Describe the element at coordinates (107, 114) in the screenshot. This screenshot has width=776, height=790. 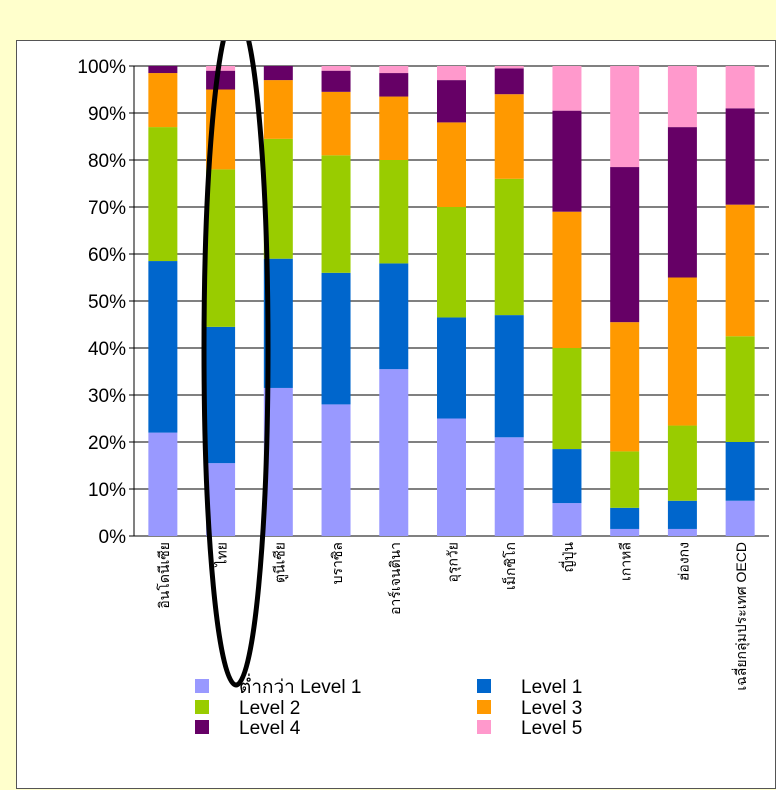
I see `y-tick-label: 90%` at that location.